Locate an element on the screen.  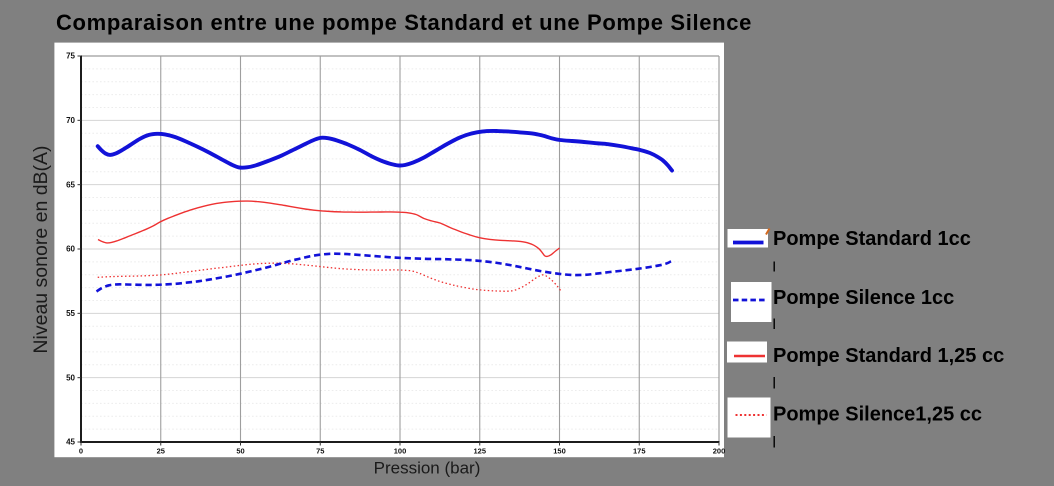
svg-text: 45 is located at coordinates (70, 442).